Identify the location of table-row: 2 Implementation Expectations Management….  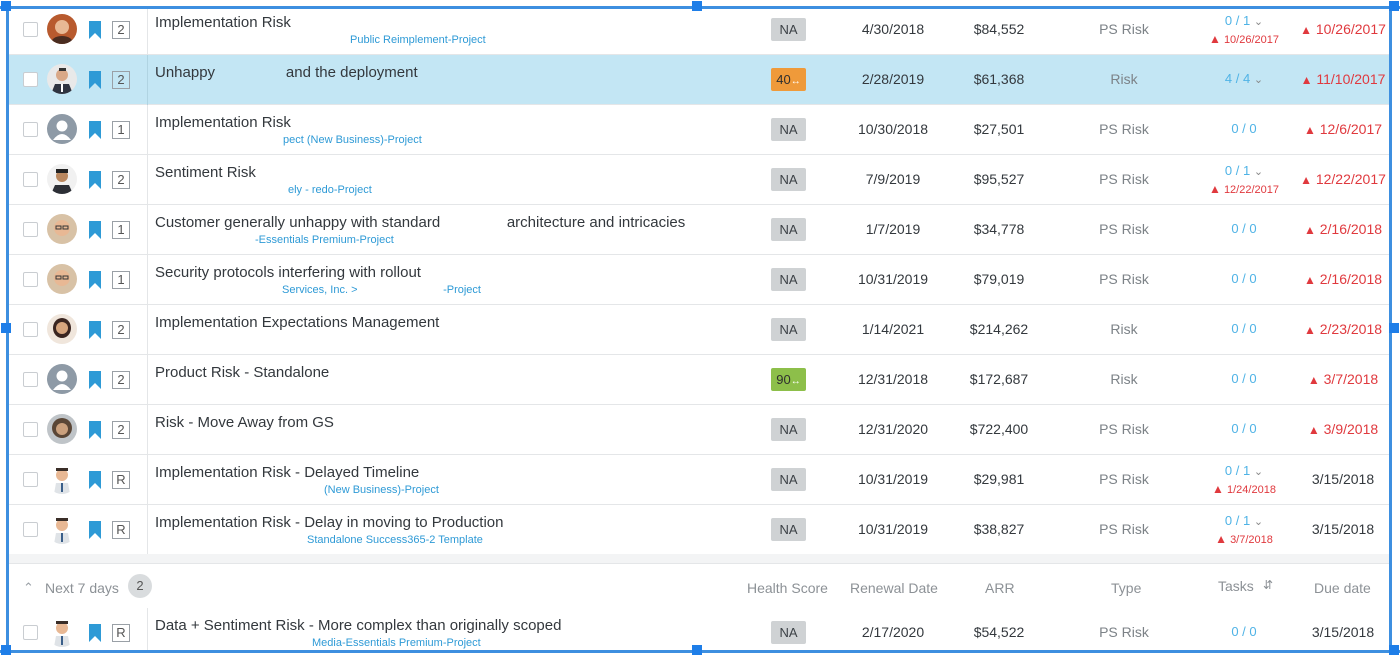
(699, 330).